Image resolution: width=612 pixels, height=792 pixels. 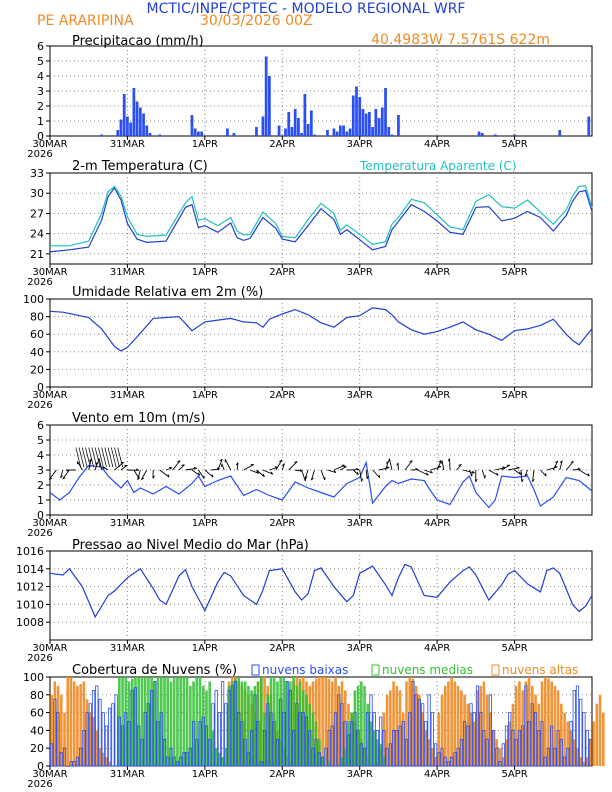 What do you see at coordinates (40, 106) in the screenshot?
I see `y-tick-label: 2` at bounding box center [40, 106].